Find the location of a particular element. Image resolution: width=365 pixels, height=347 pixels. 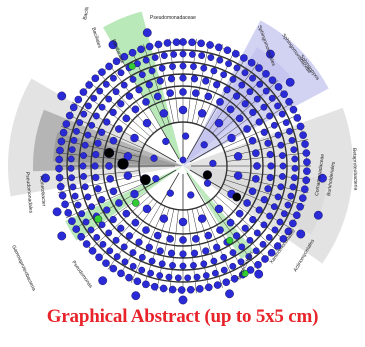

biomarker-node-green is located at coordinates (98, 218).